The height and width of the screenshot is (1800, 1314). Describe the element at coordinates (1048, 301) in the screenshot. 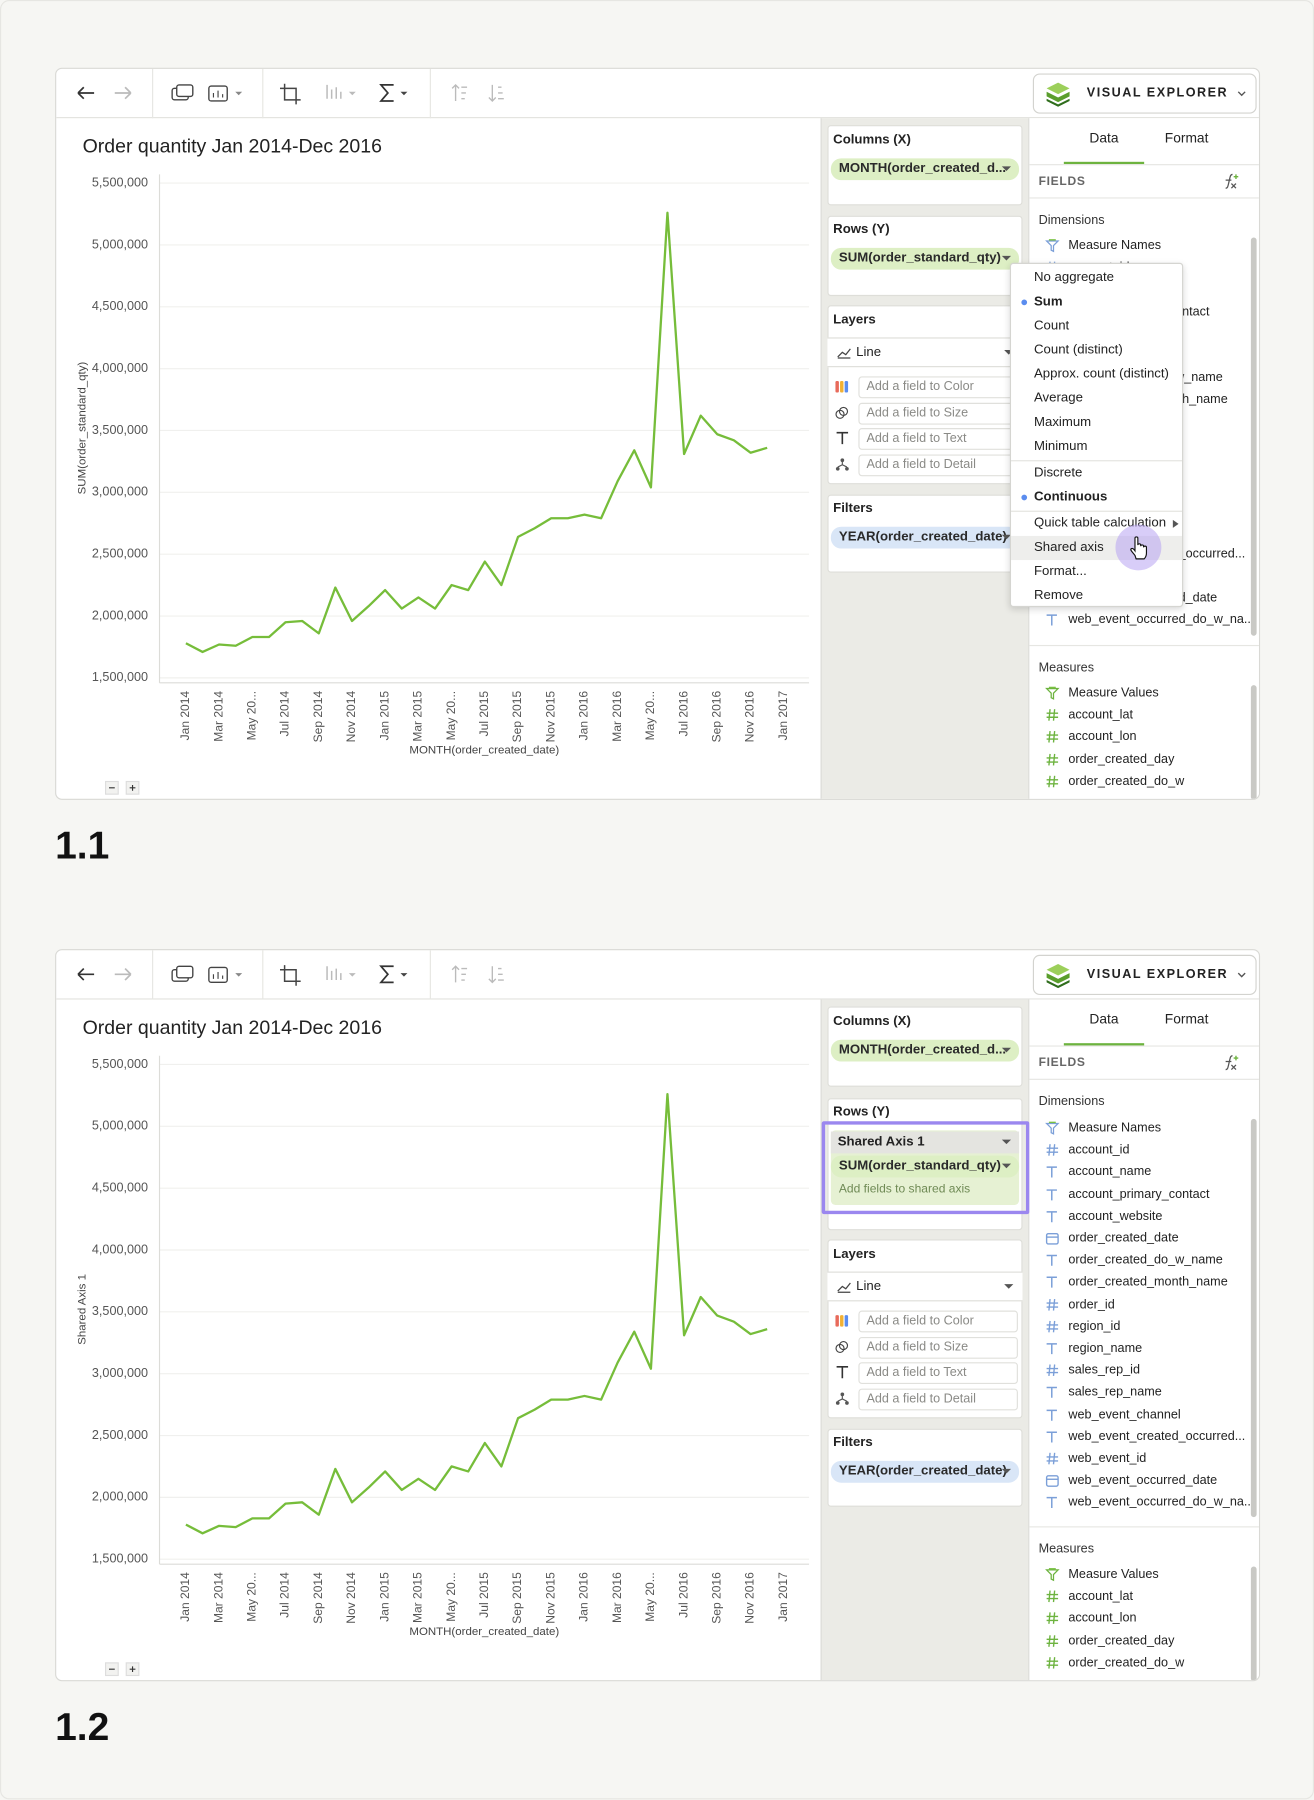

I see `menu-item: Sum` at that location.